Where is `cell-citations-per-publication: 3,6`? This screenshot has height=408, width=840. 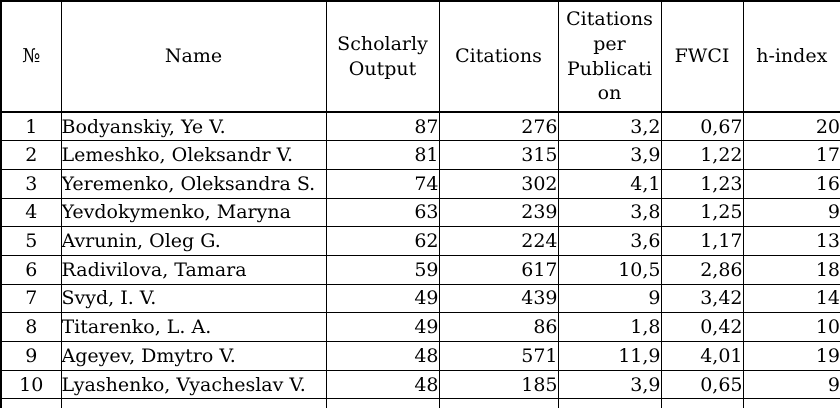
cell-citations-per-publication: 3,6 is located at coordinates (609, 241).